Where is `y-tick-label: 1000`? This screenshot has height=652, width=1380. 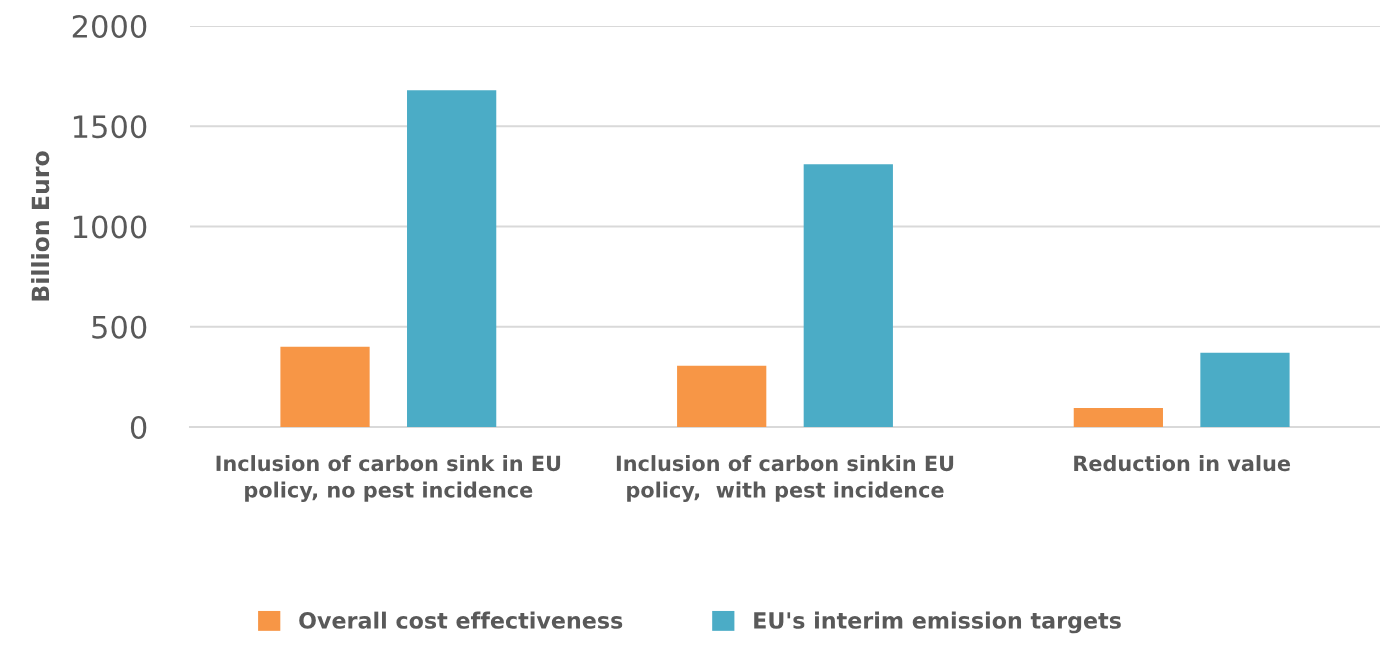
y-tick-label: 1000 is located at coordinates (110, 227).